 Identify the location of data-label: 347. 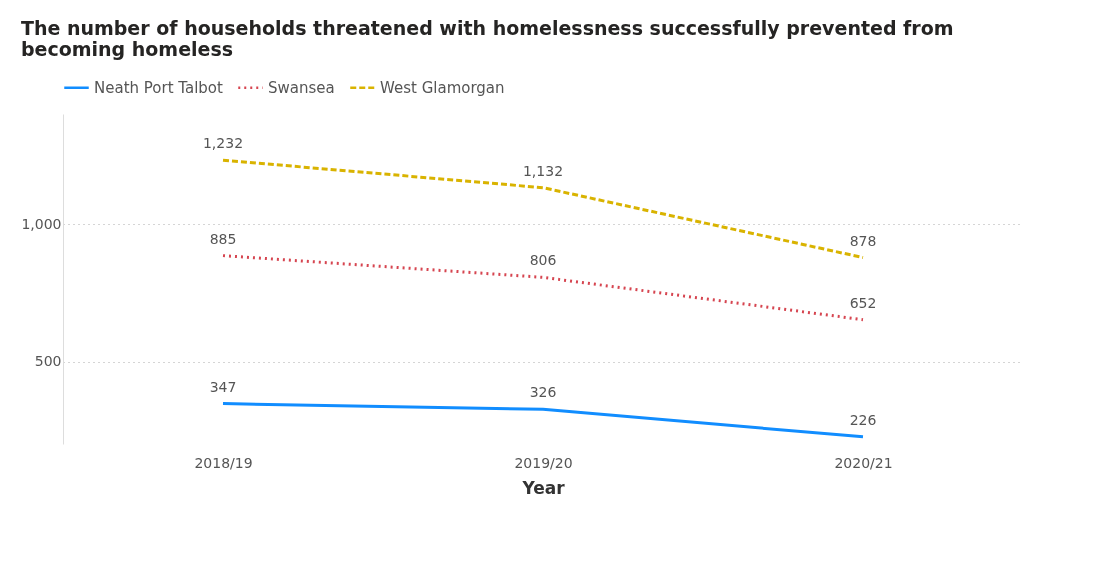
(223, 386).